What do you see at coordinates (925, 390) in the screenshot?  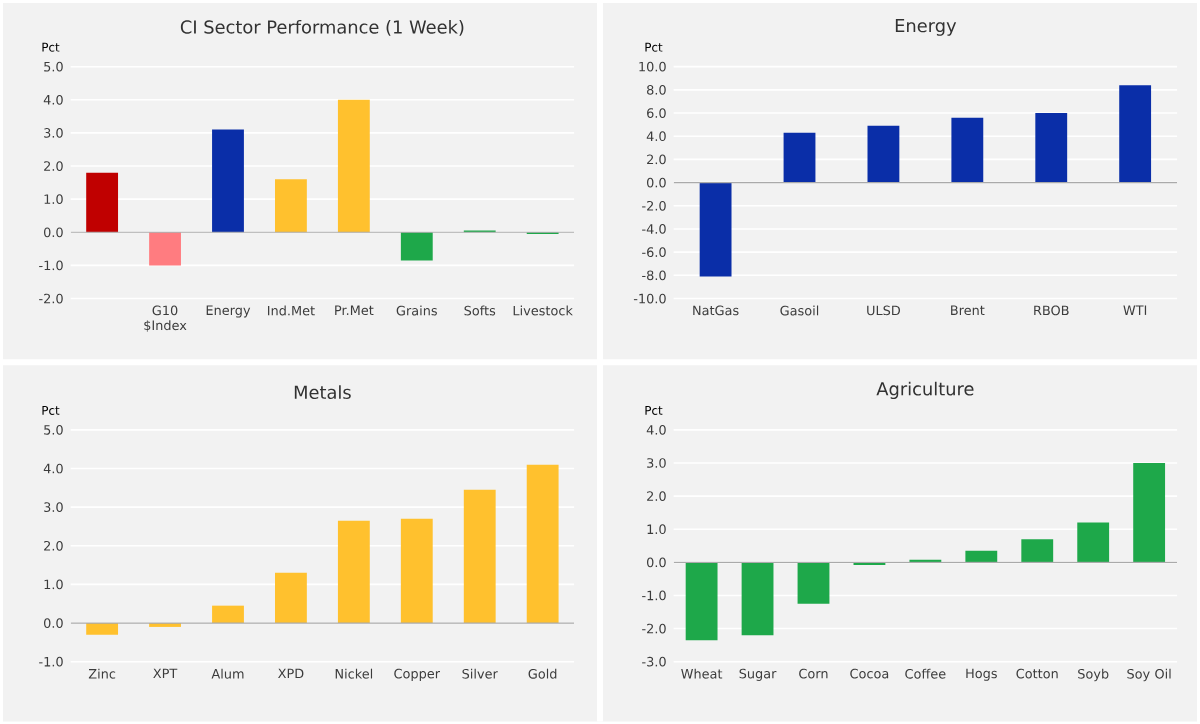 I see `chart-title: Agriculture` at bounding box center [925, 390].